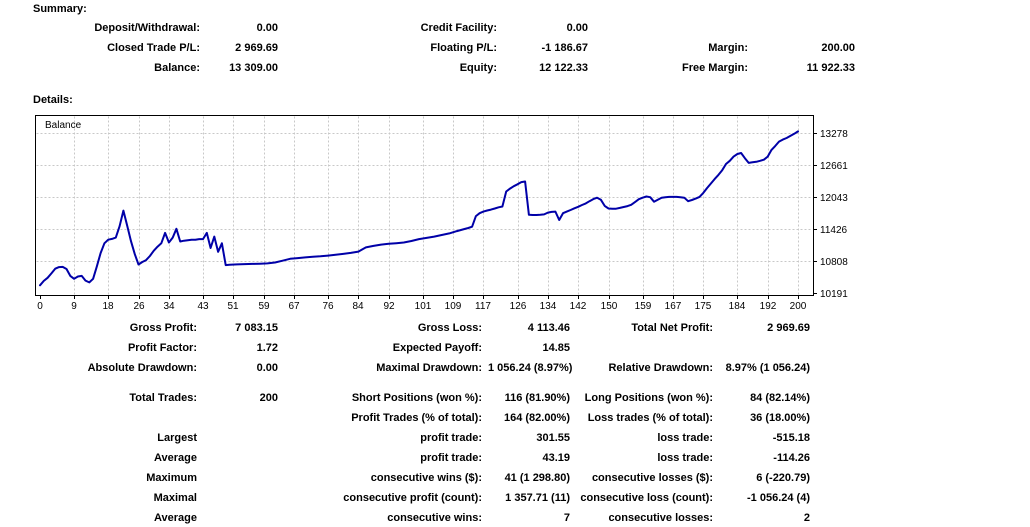 This screenshot has width=1030, height=527. What do you see at coordinates (53, 100) in the screenshot?
I see `details-heading: Details:` at bounding box center [53, 100].